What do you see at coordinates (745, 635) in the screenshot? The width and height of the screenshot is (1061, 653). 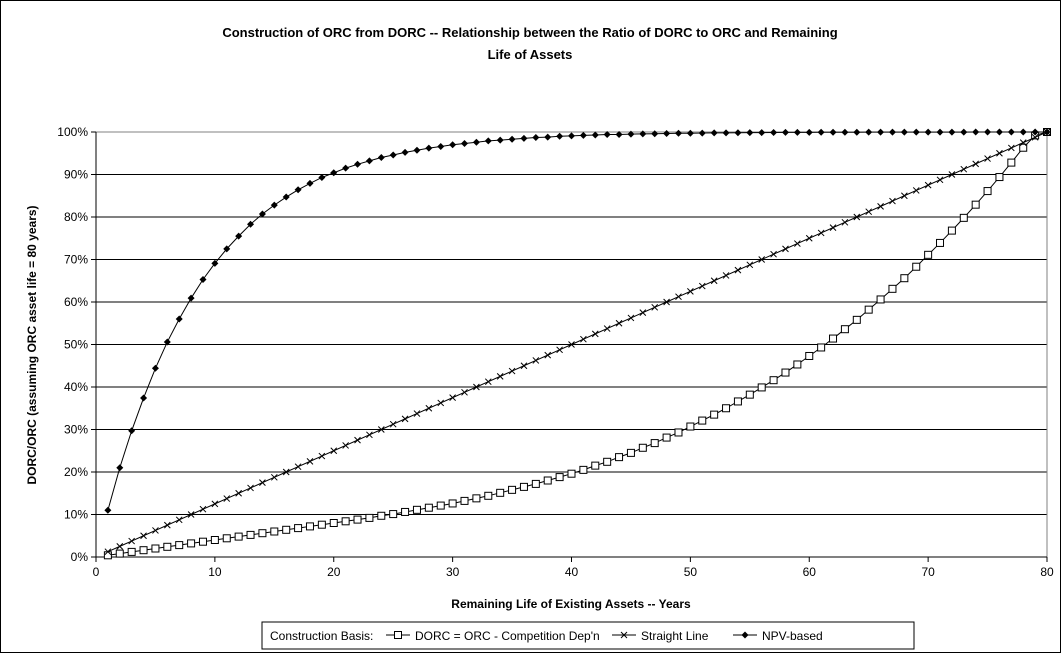 I see `legend-swatch-marker` at bounding box center [745, 635].